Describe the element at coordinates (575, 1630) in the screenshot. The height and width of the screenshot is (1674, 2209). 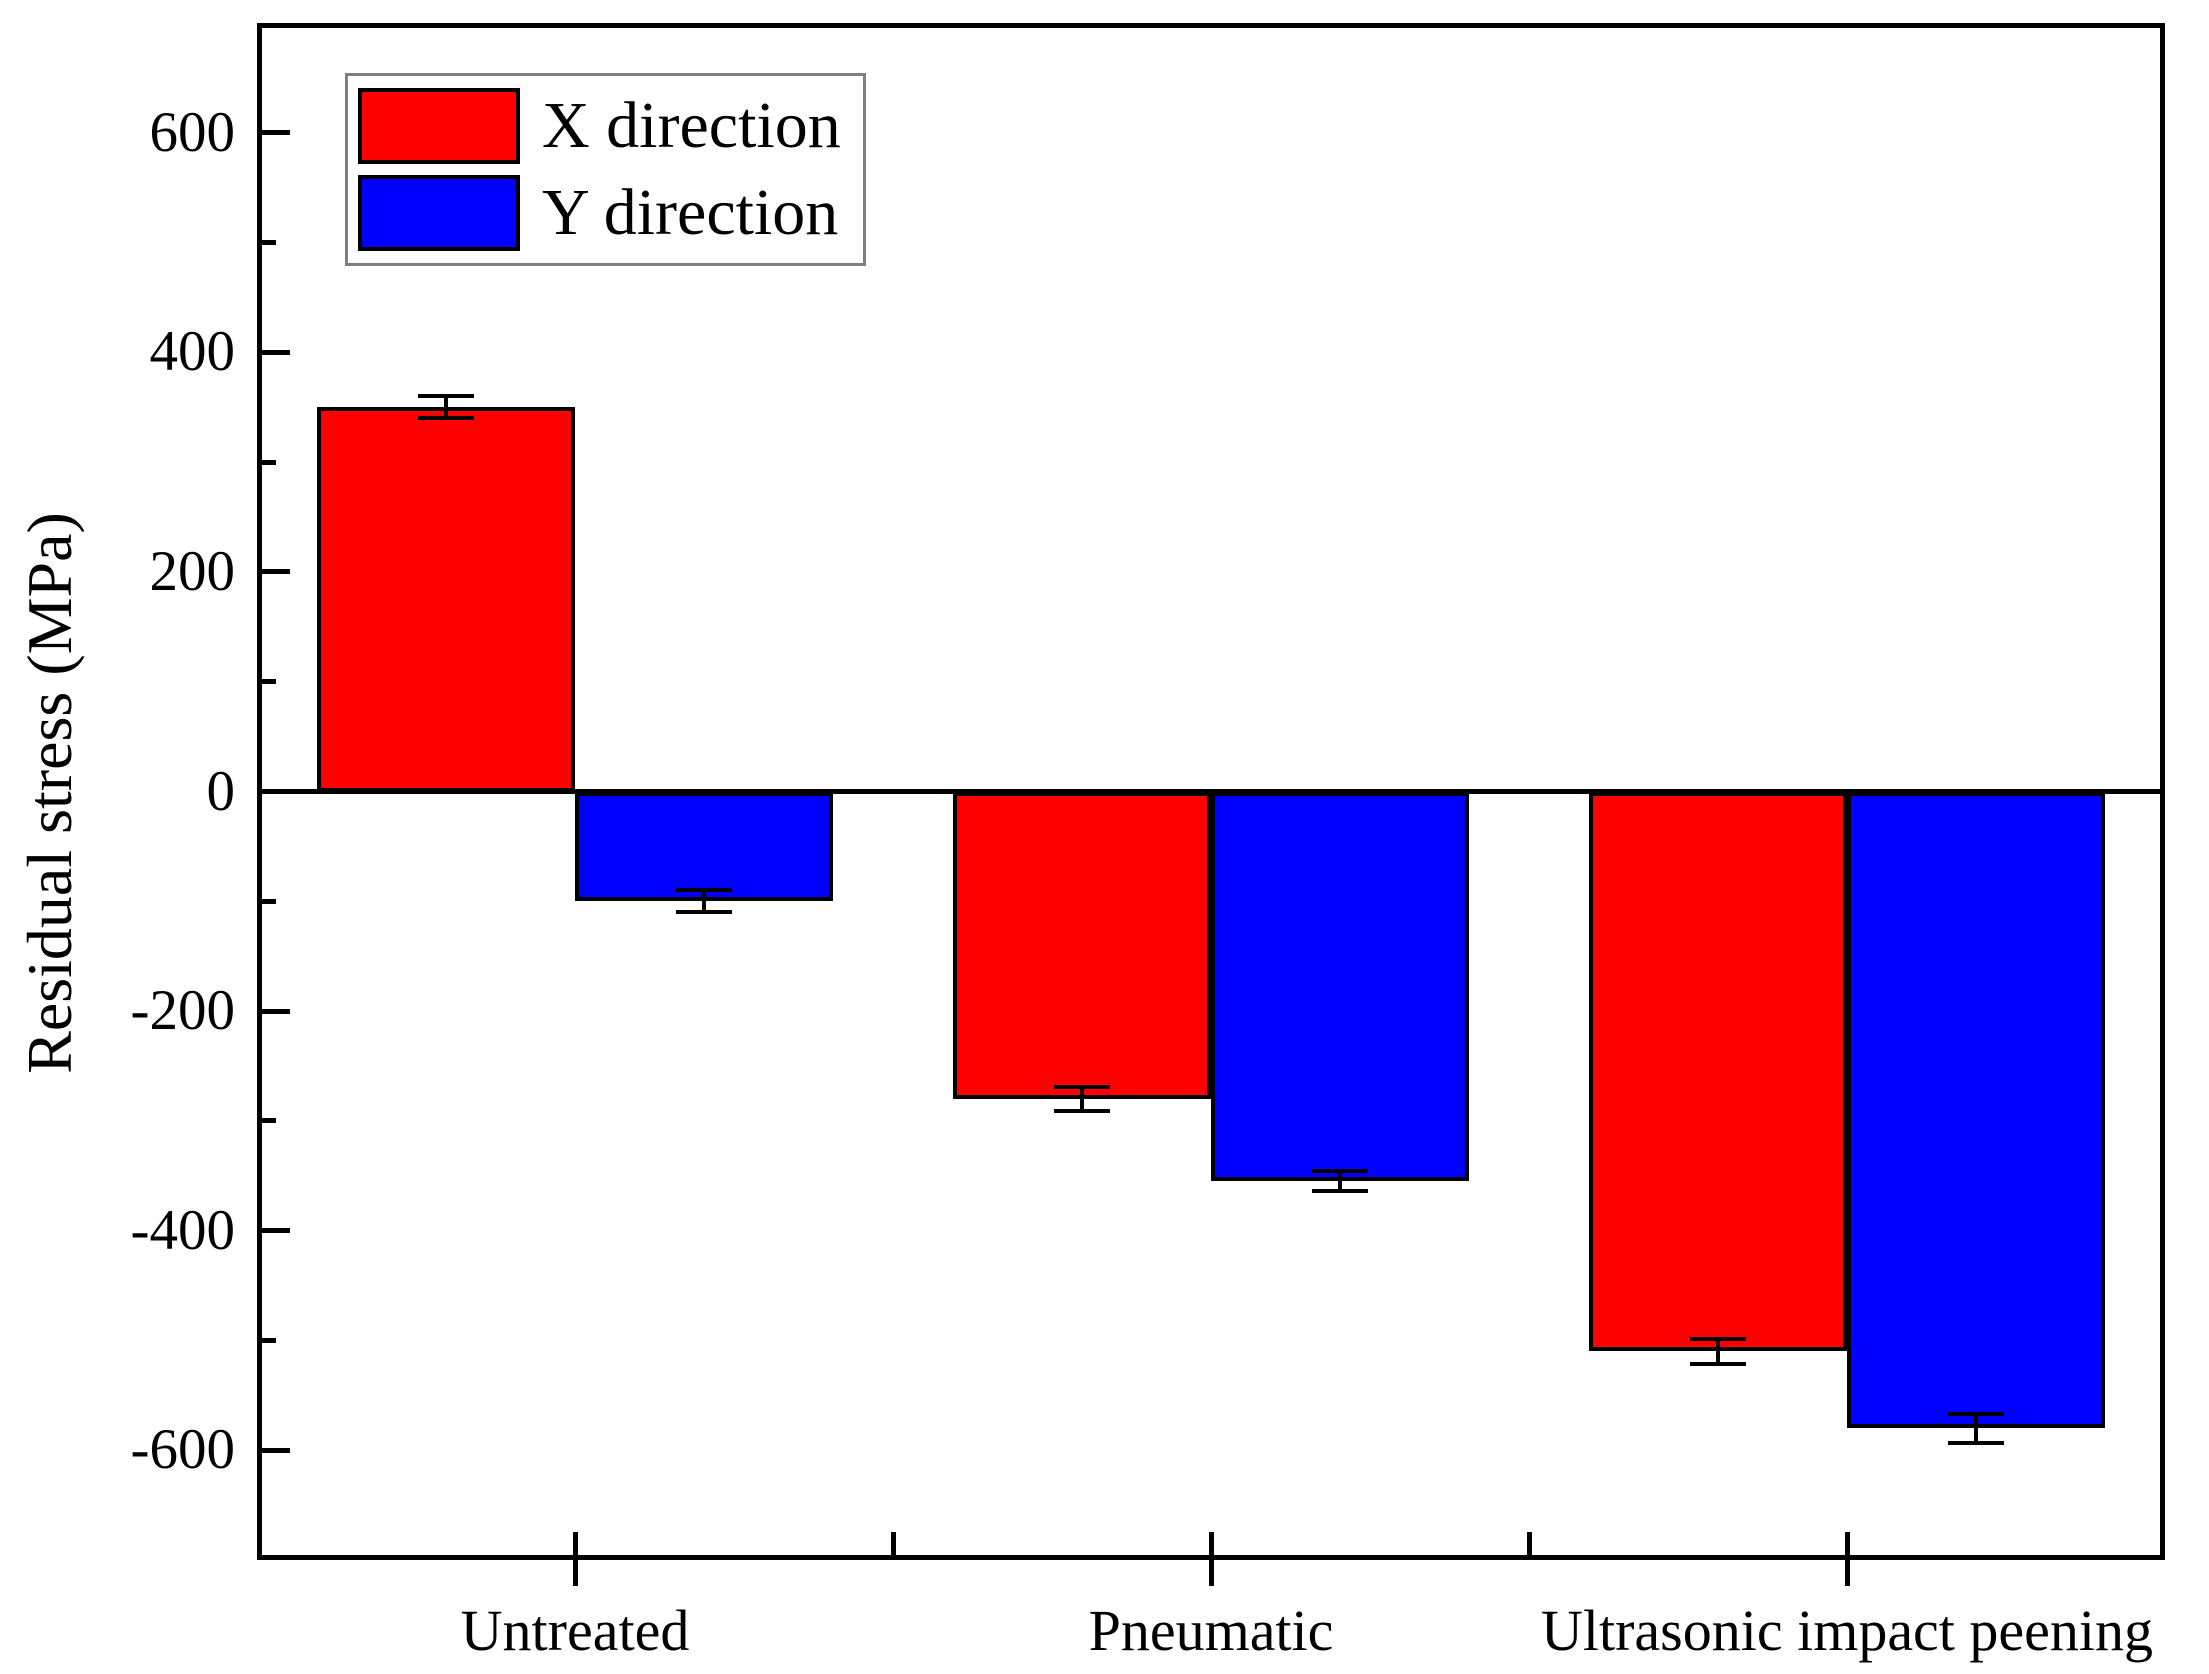
I see `x-category-label: Untreated` at that location.